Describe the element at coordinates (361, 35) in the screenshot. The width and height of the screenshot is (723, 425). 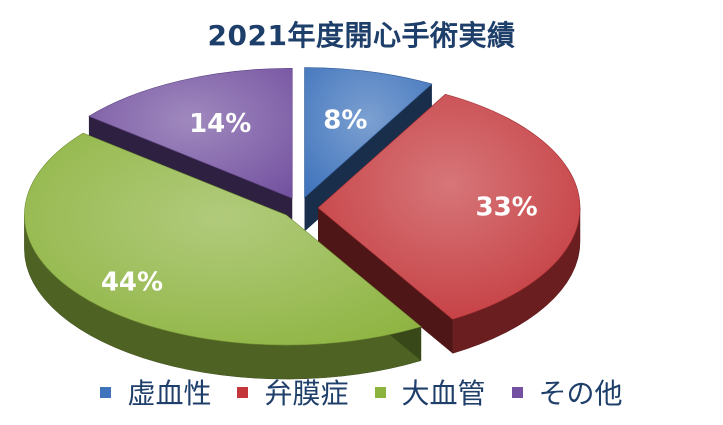
I see `chart-title: 2021年度開心手術実績` at that location.